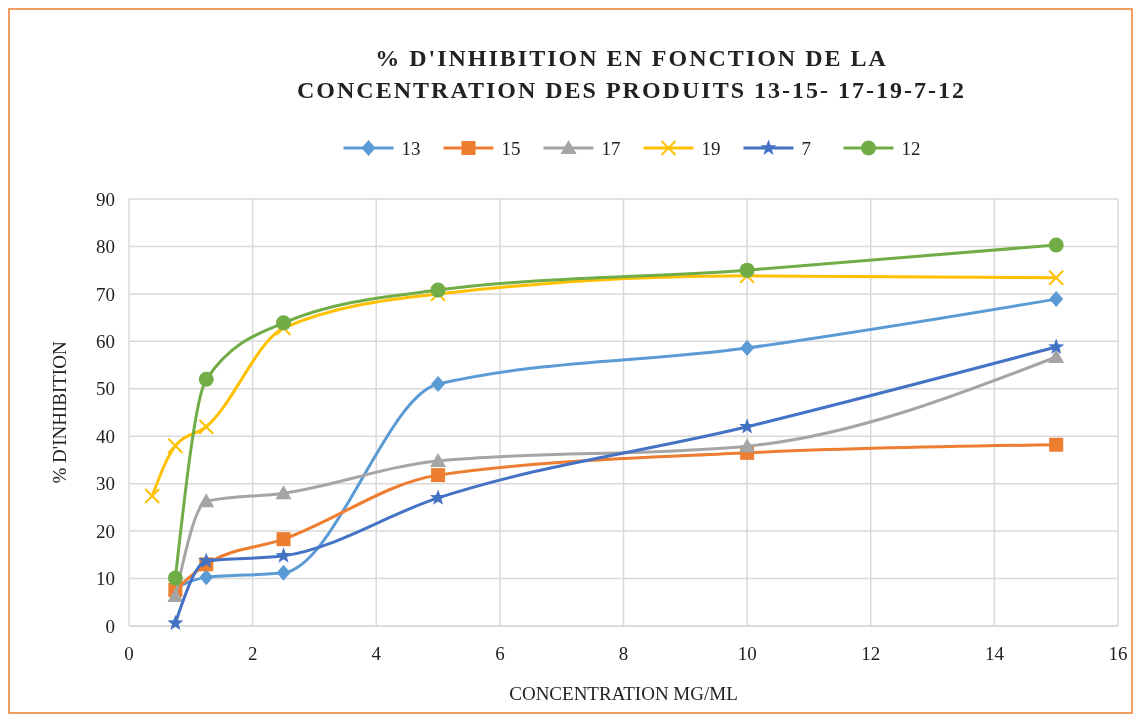  I want to click on x-tick-label: 4, so click(376, 653).